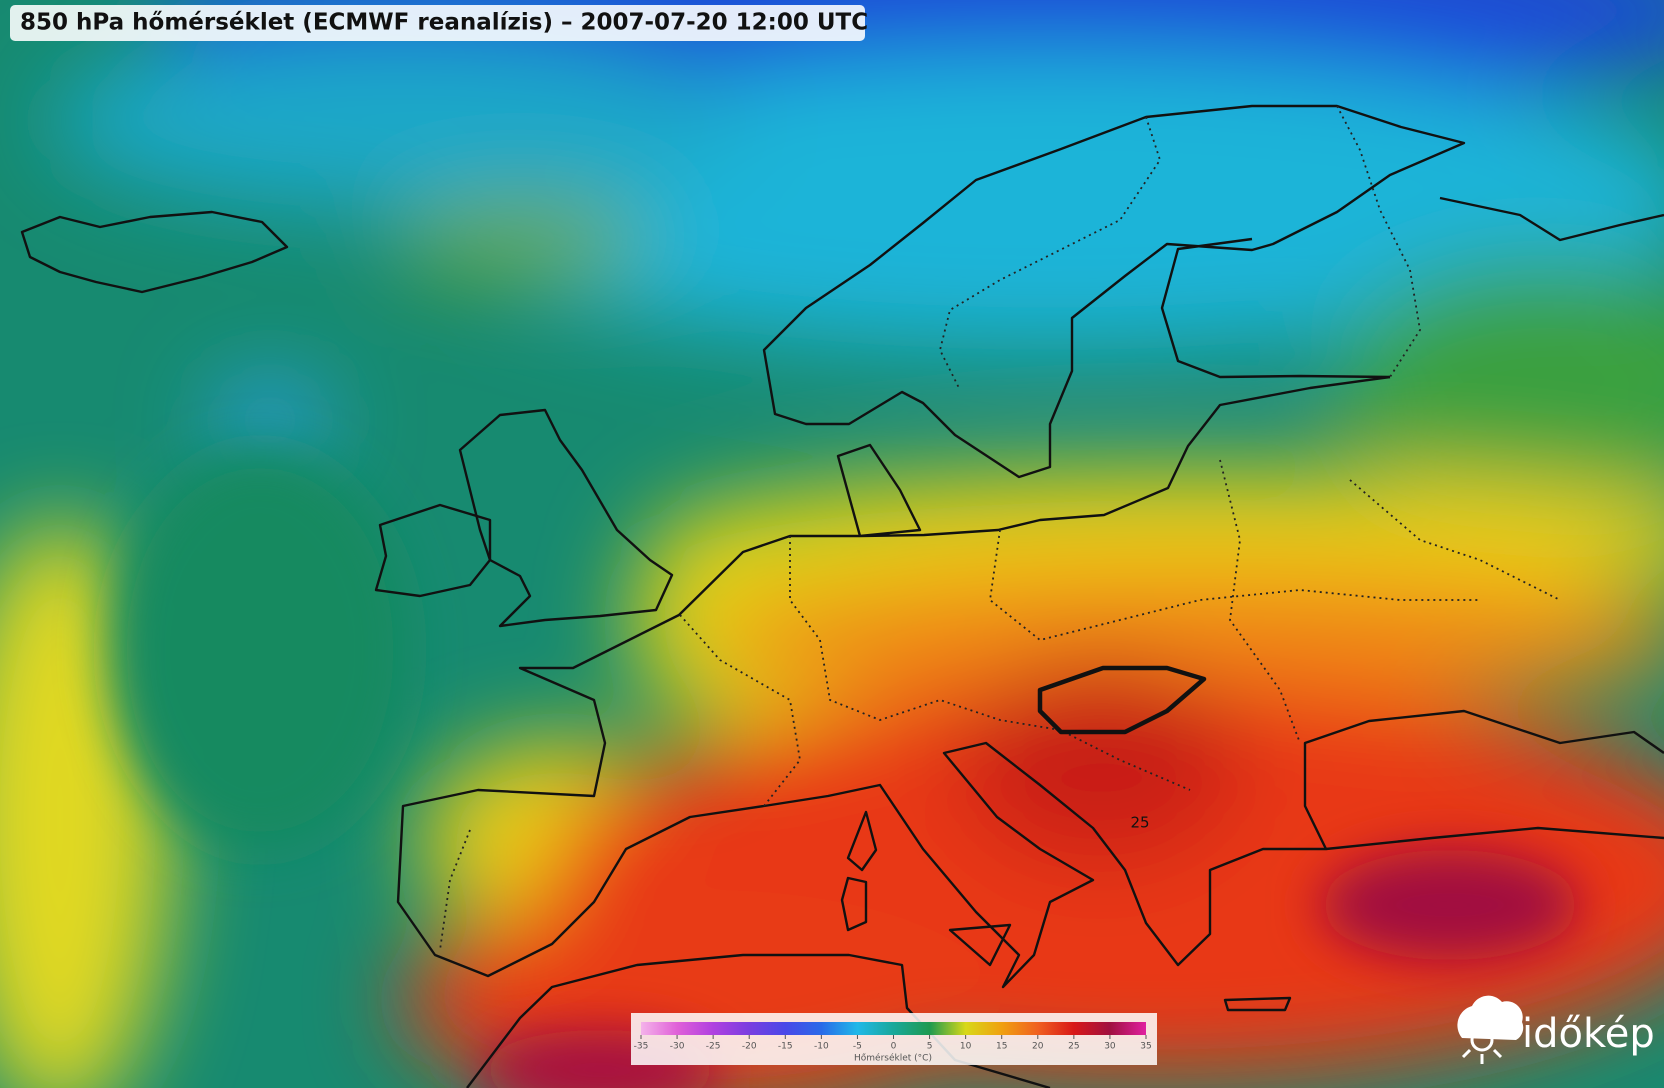 This screenshot has height=1088, width=1664. What do you see at coordinates (1122, 700) in the screenshot?
I see `hungary-outline` at bounding box center [1122, 700].